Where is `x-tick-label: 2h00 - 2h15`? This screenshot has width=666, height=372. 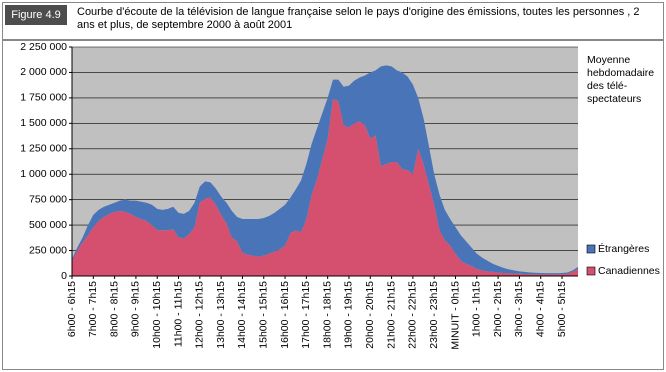 x-tick-label: 2h00 - 2h15 is located at coordinates (498, 309).